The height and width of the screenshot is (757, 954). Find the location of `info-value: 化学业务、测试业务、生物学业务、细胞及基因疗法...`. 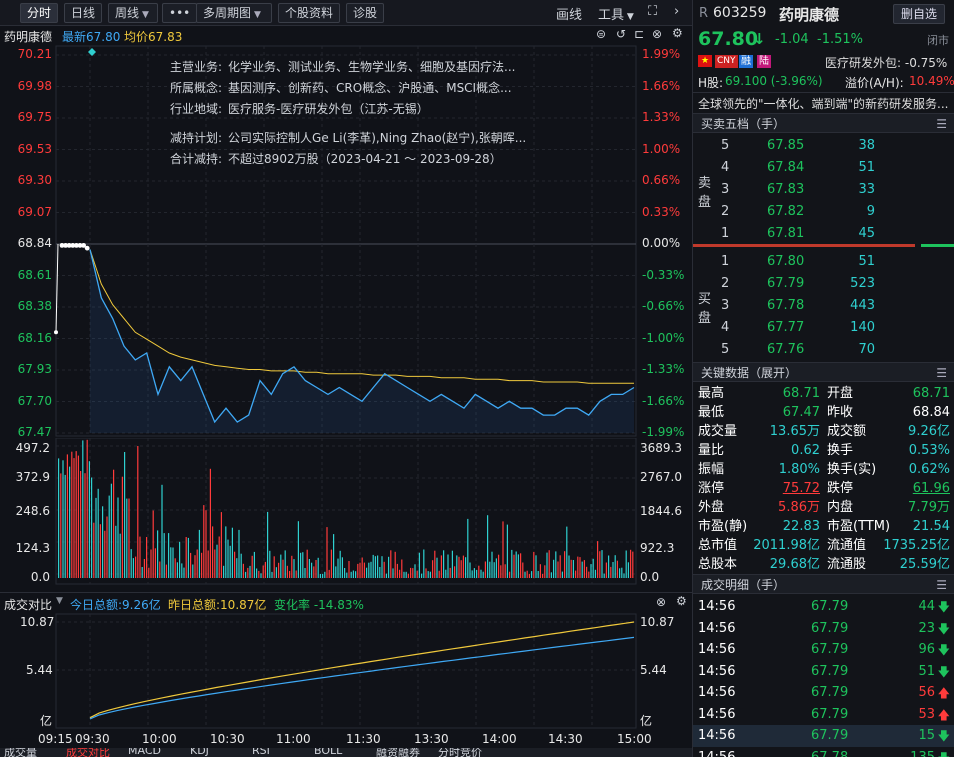

info-value: 化学业务、测试业务、生物学业务、细胞及基因疗法... is located at coordinates (372, 67).